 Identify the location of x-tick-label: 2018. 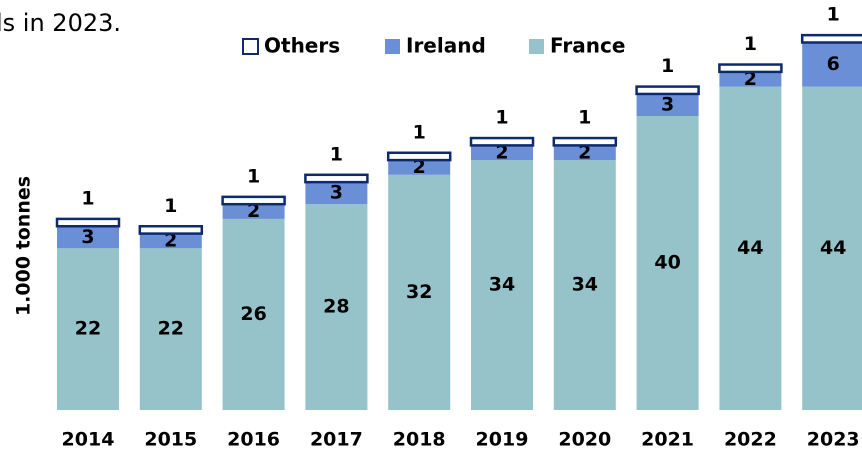
(419, 439).